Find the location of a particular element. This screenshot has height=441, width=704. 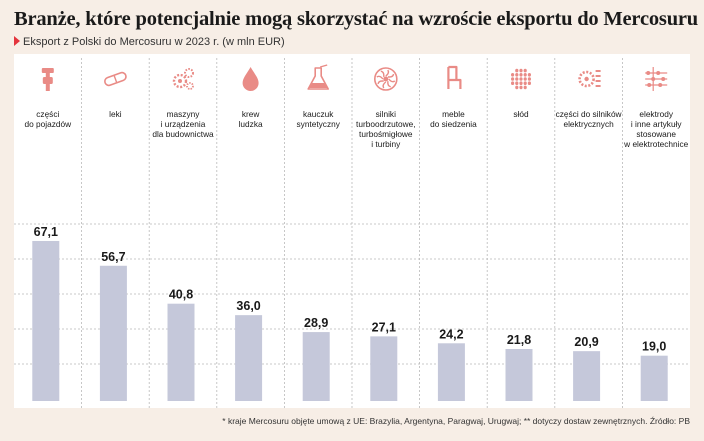

category-label: dla budownictwa is located at coordinates (183, 134).